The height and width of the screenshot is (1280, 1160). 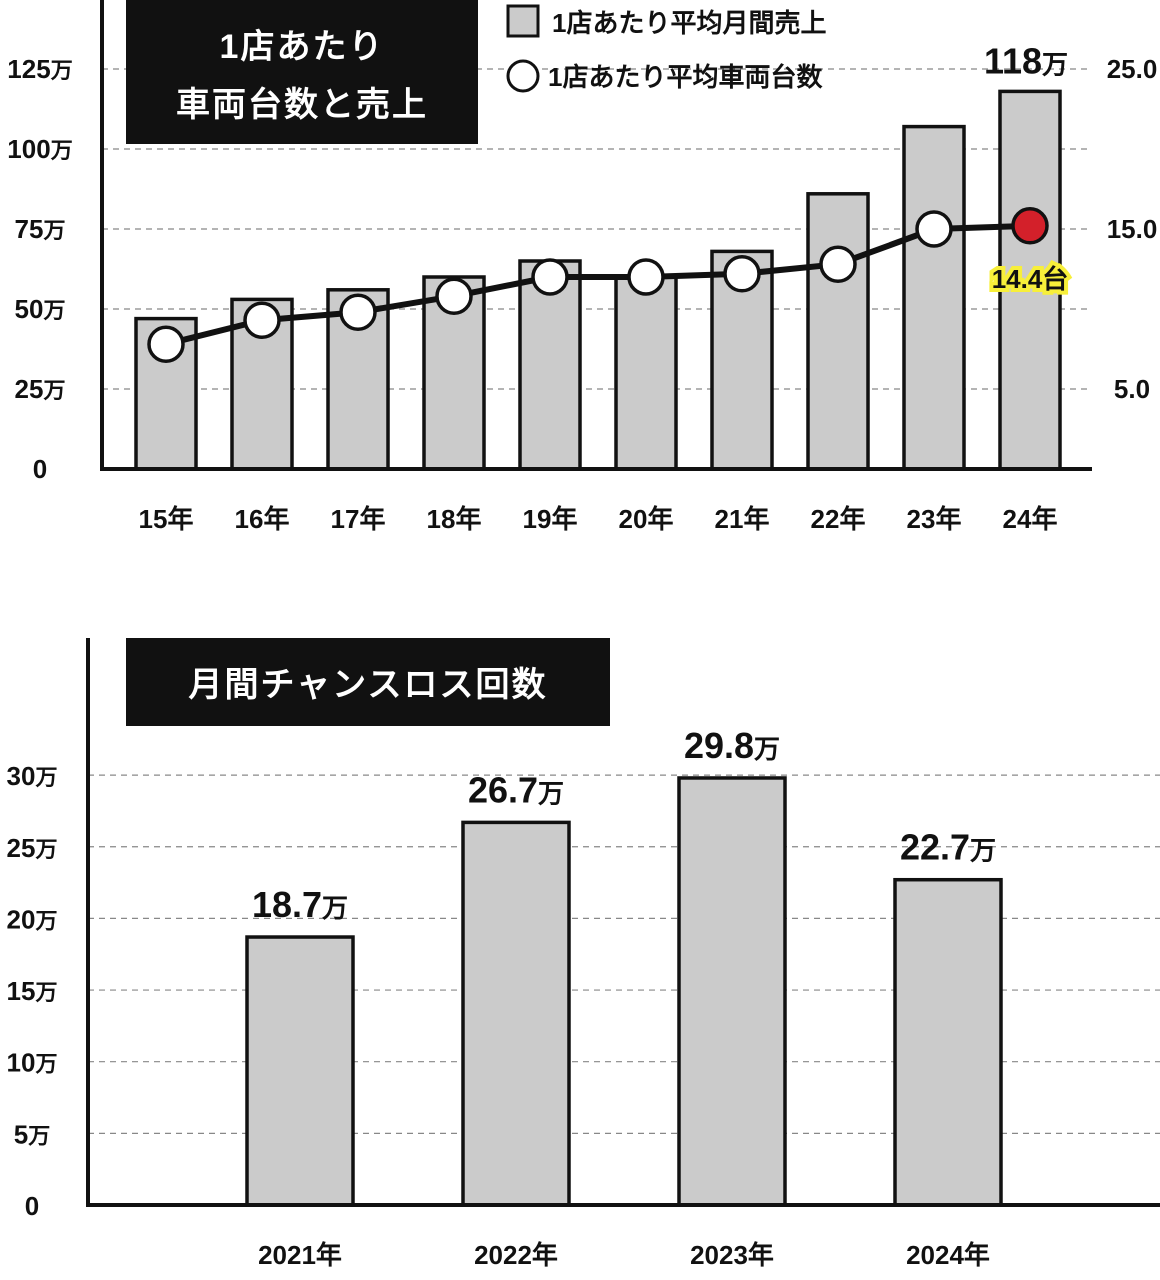 What do you see at coordinates (166, 519) in the screenshot?
I see `x-tick-label: 15年` at bounding box center [166, 519].